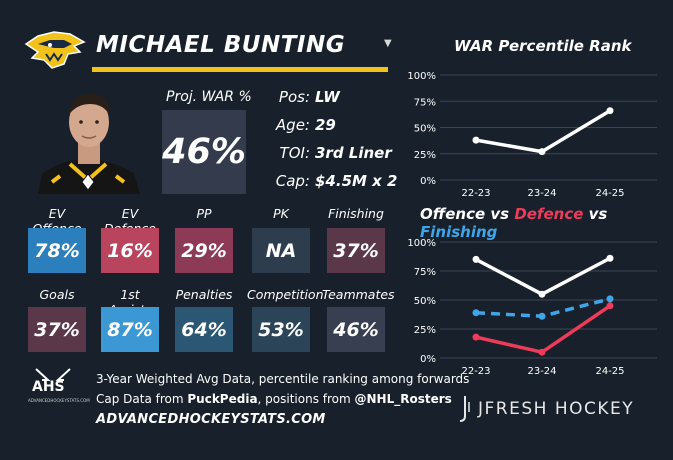 Image resolution: width=673 pixels, height=460 pixels. What do you see at coordinates (281, 213) in the screenshot?
I see `stat-label-pk: PK` at bounding box center [281, 213].